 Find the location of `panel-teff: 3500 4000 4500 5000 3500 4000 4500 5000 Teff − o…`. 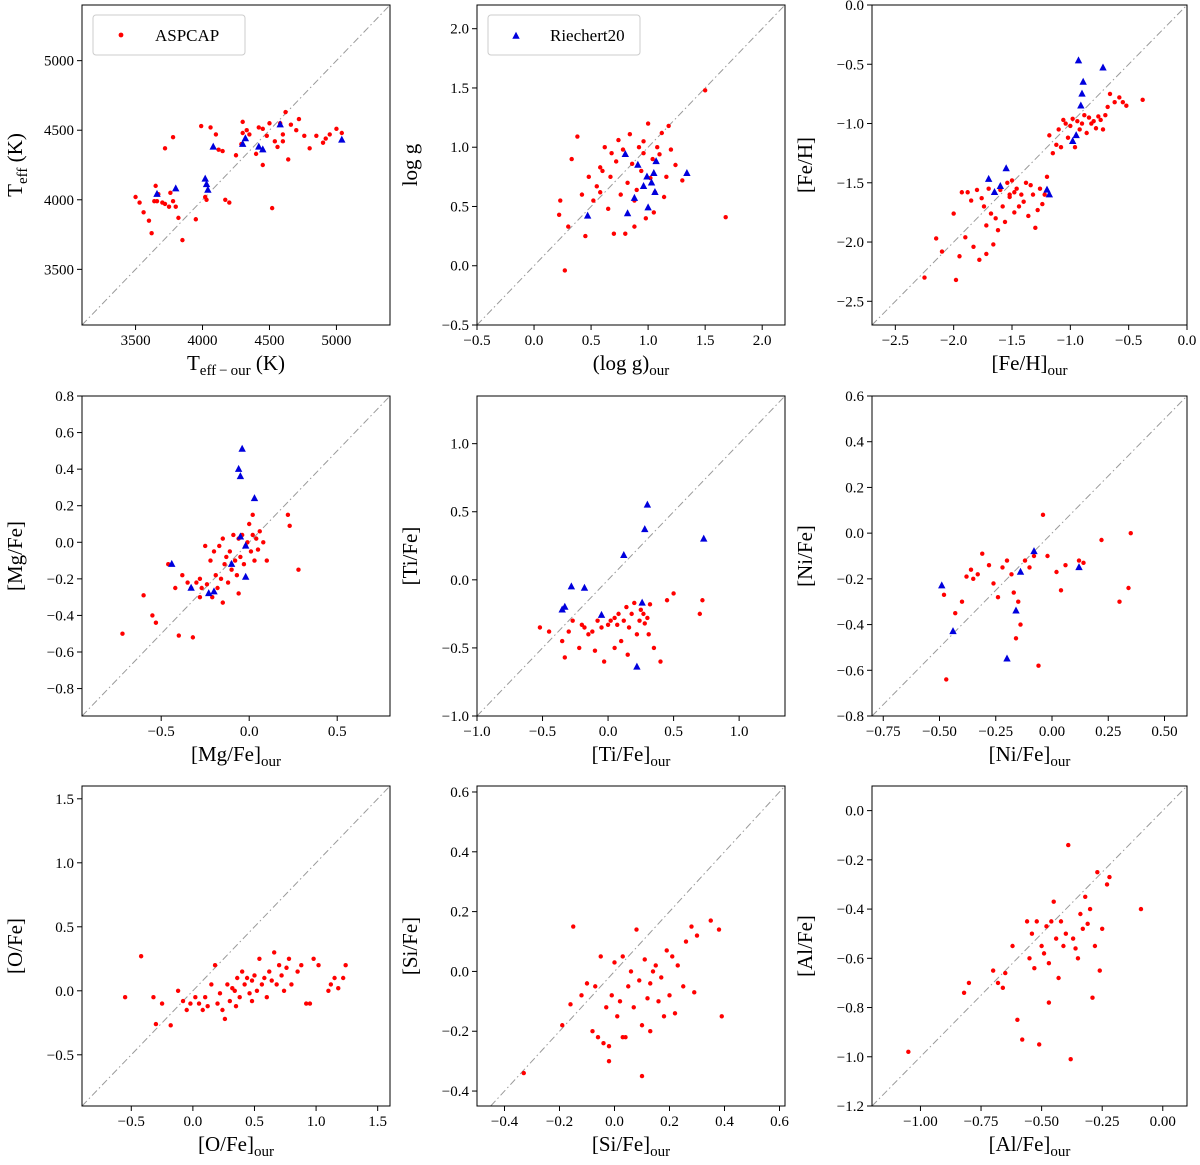

panel-teff: 3500 4000 4500 5000 3500 4000 4500 5000 Teff − o… is located at coordinates (197, 191).